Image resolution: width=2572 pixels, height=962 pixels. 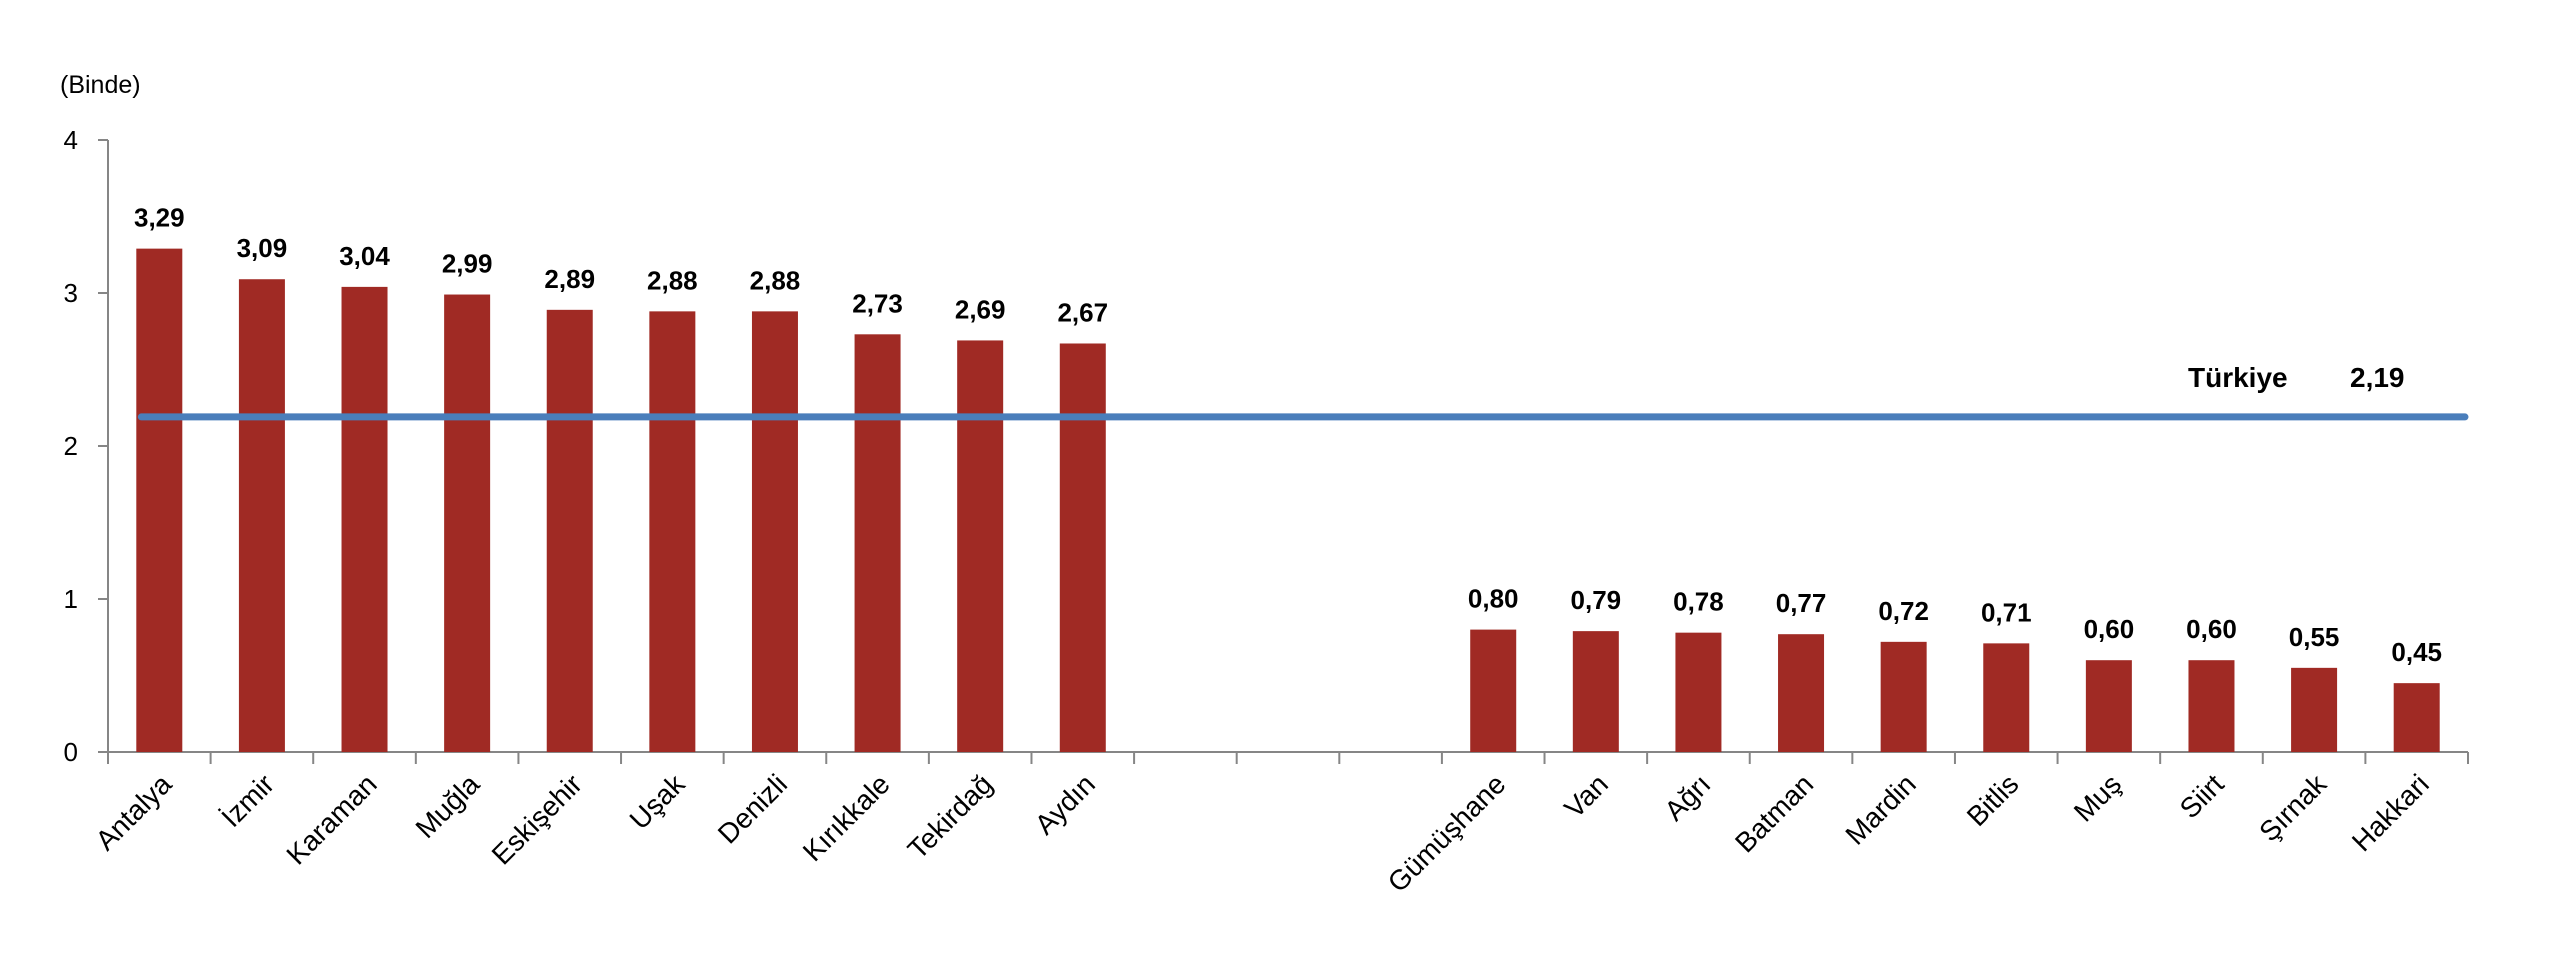 I want to click on data-label: 3,29, so click(x=159, y=218).